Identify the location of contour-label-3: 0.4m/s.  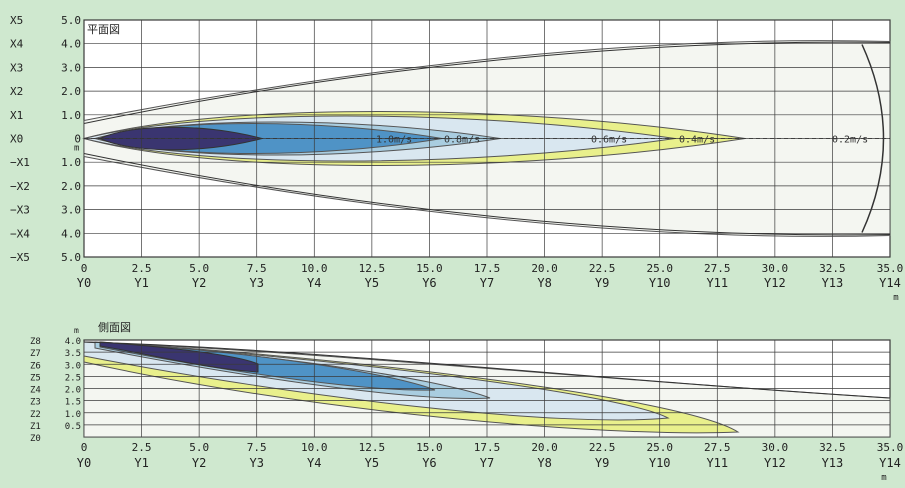
(697, 140).